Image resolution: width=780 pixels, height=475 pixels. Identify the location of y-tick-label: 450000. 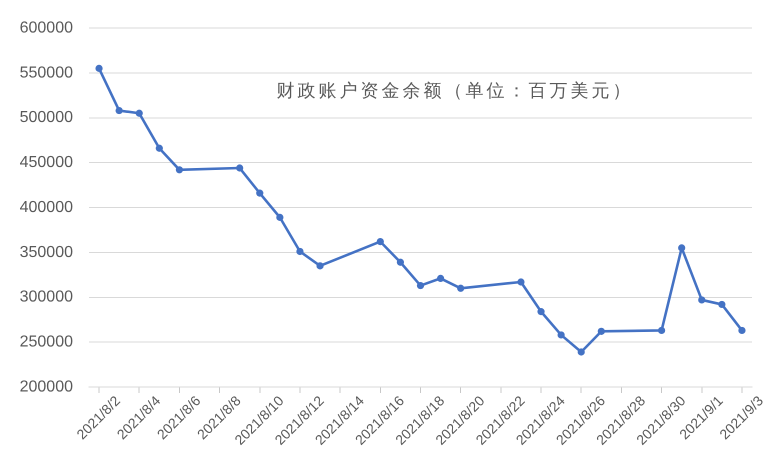
(47, 163).